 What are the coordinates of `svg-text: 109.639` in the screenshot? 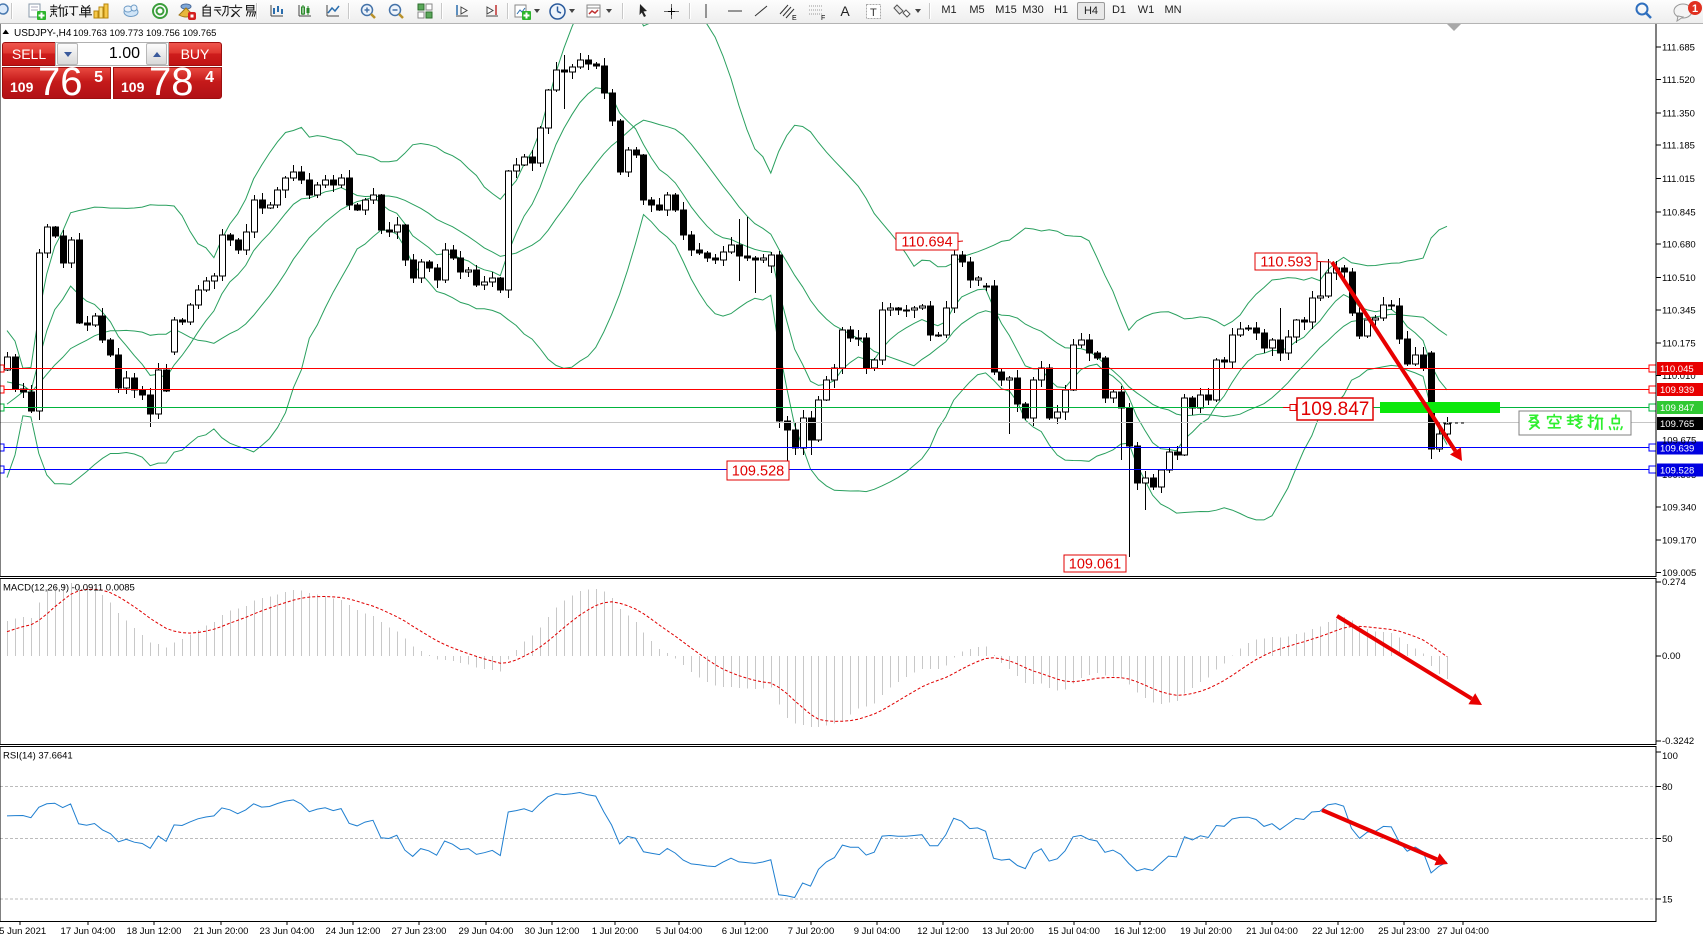 It's located at (1677, 449).